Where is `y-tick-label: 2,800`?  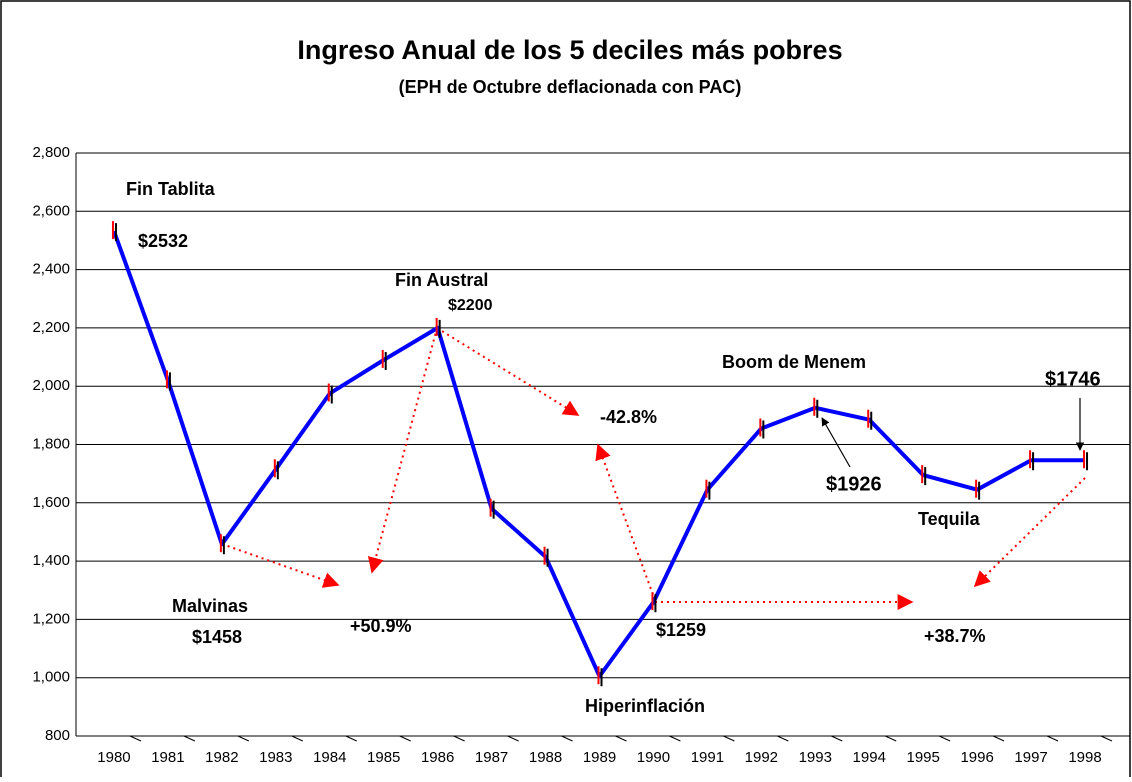 y-tick-label: 2,800 is located at coordinates (51, 152).